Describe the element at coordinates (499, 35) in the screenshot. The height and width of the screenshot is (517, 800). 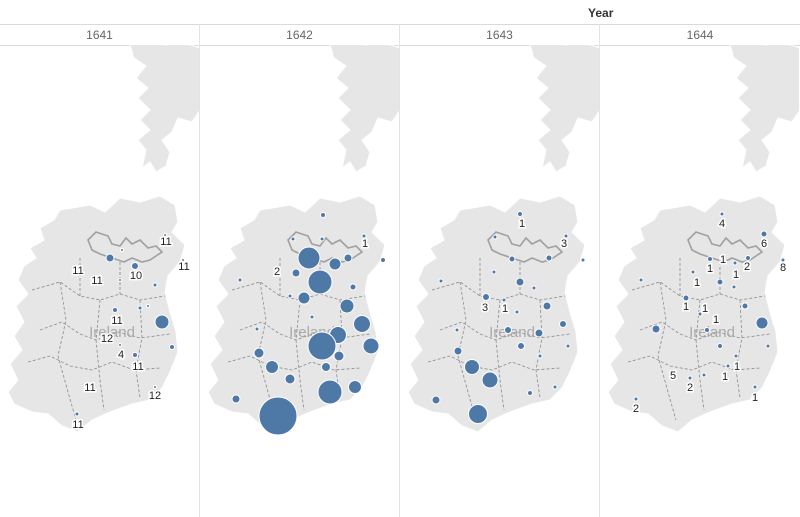
I see `column-header-1643: 1643` at that location.